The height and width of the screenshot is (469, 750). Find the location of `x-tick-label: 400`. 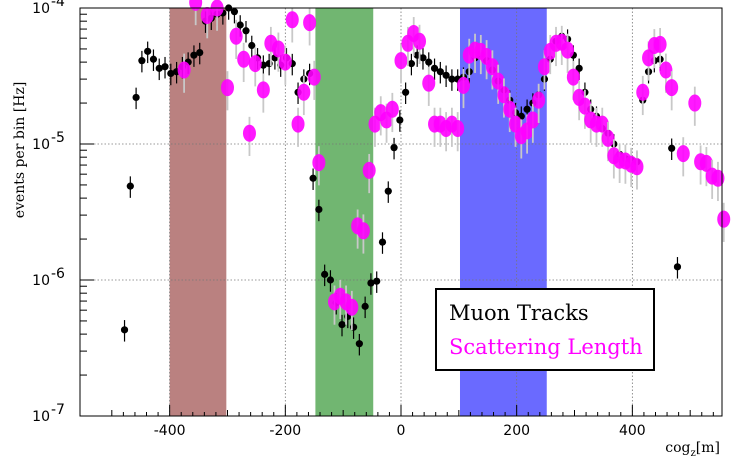

x-tick-label: 400 is located at coordinates (632, 431).